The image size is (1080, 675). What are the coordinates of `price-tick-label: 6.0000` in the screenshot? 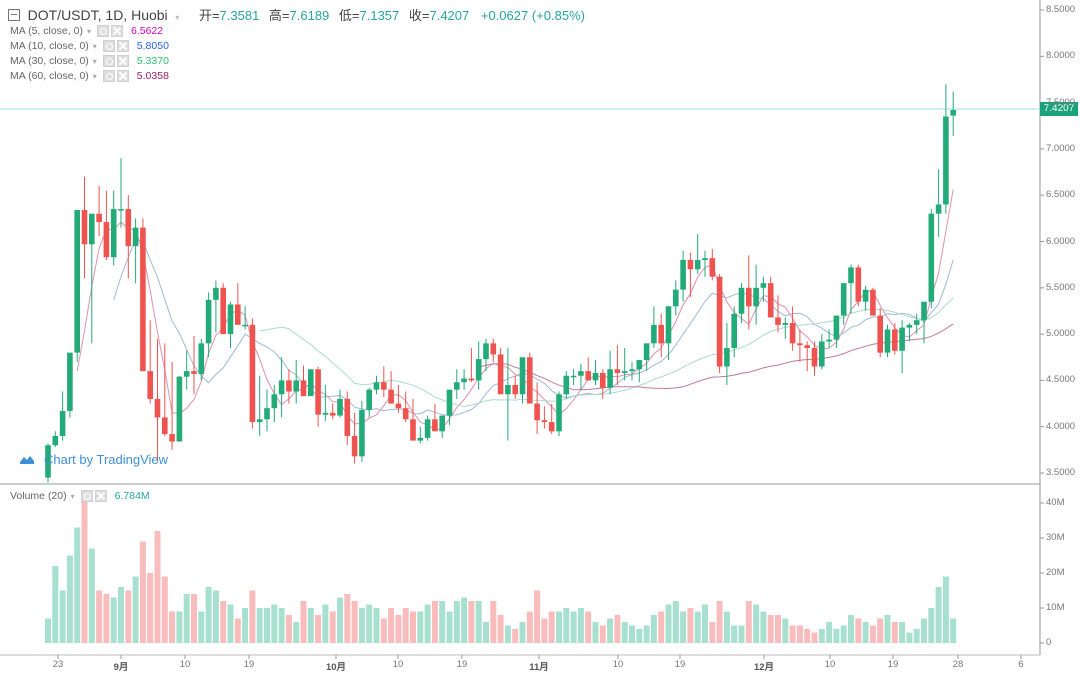 It's located at (1061, 241).